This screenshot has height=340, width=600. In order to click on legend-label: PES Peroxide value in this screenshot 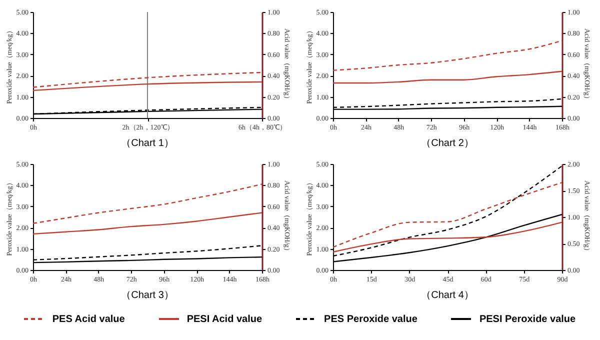, I will do `click(371, 319)`.